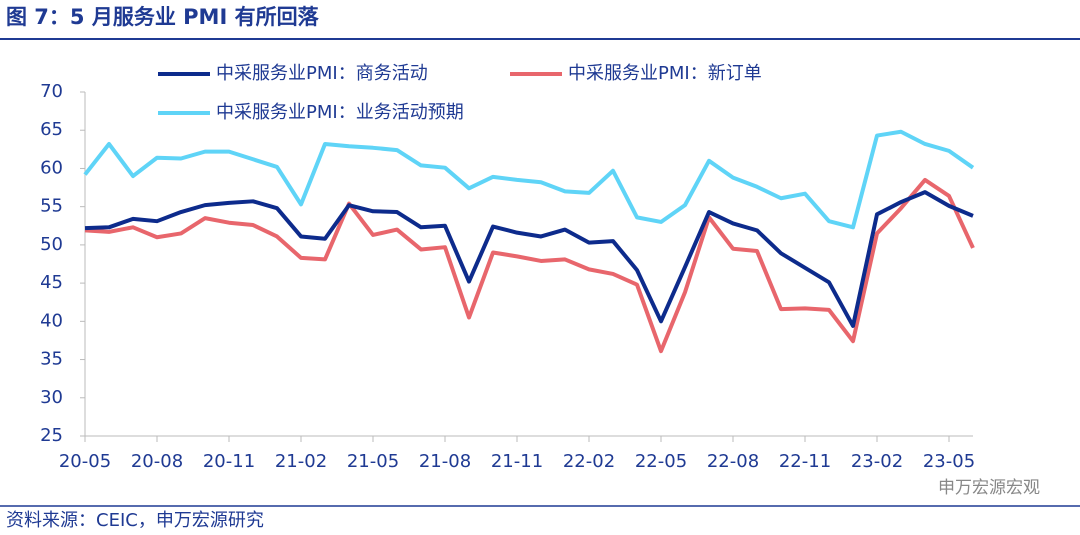 The width and height of the screenshot is (1080, 535). Describe the element at coordinates (51, 244) in the screenshot. I see `y-tick-label: 50` at that location.